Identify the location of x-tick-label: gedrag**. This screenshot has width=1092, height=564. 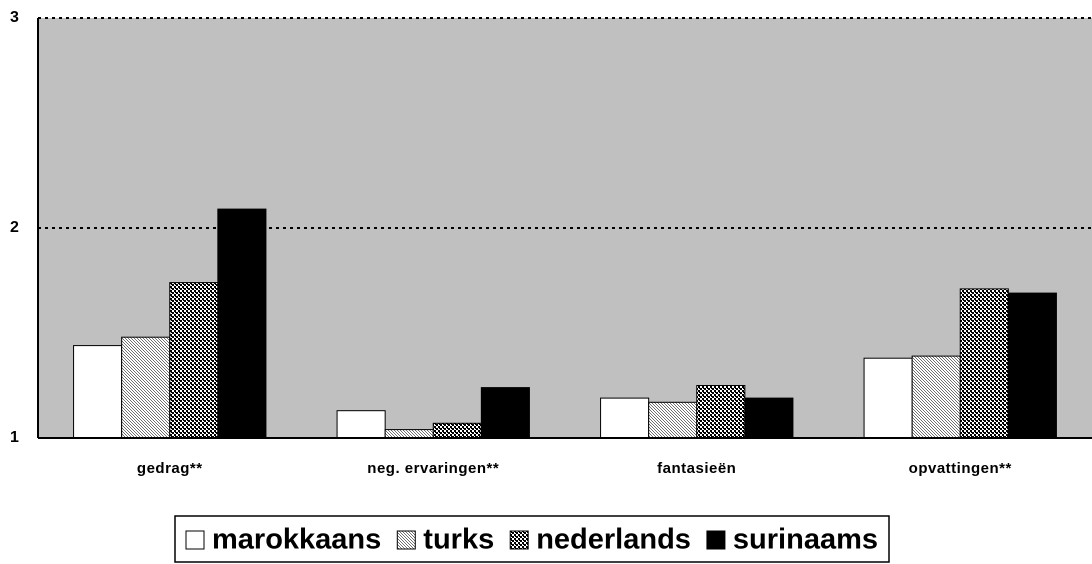
(170, 468).